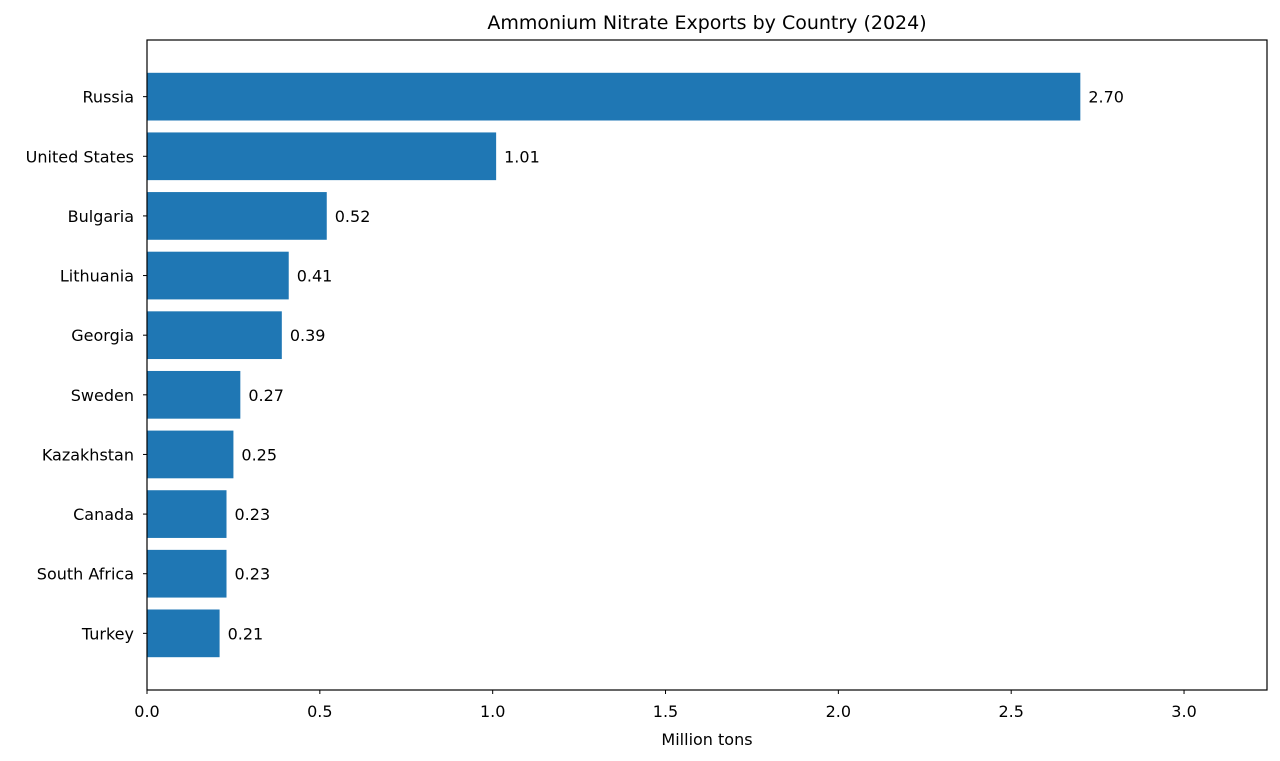 The width and height of the screenshot is (1280, 761). Describe the element at coordinates (353, 216) in the screenshot. I see `data-label: 0.52` at that location.